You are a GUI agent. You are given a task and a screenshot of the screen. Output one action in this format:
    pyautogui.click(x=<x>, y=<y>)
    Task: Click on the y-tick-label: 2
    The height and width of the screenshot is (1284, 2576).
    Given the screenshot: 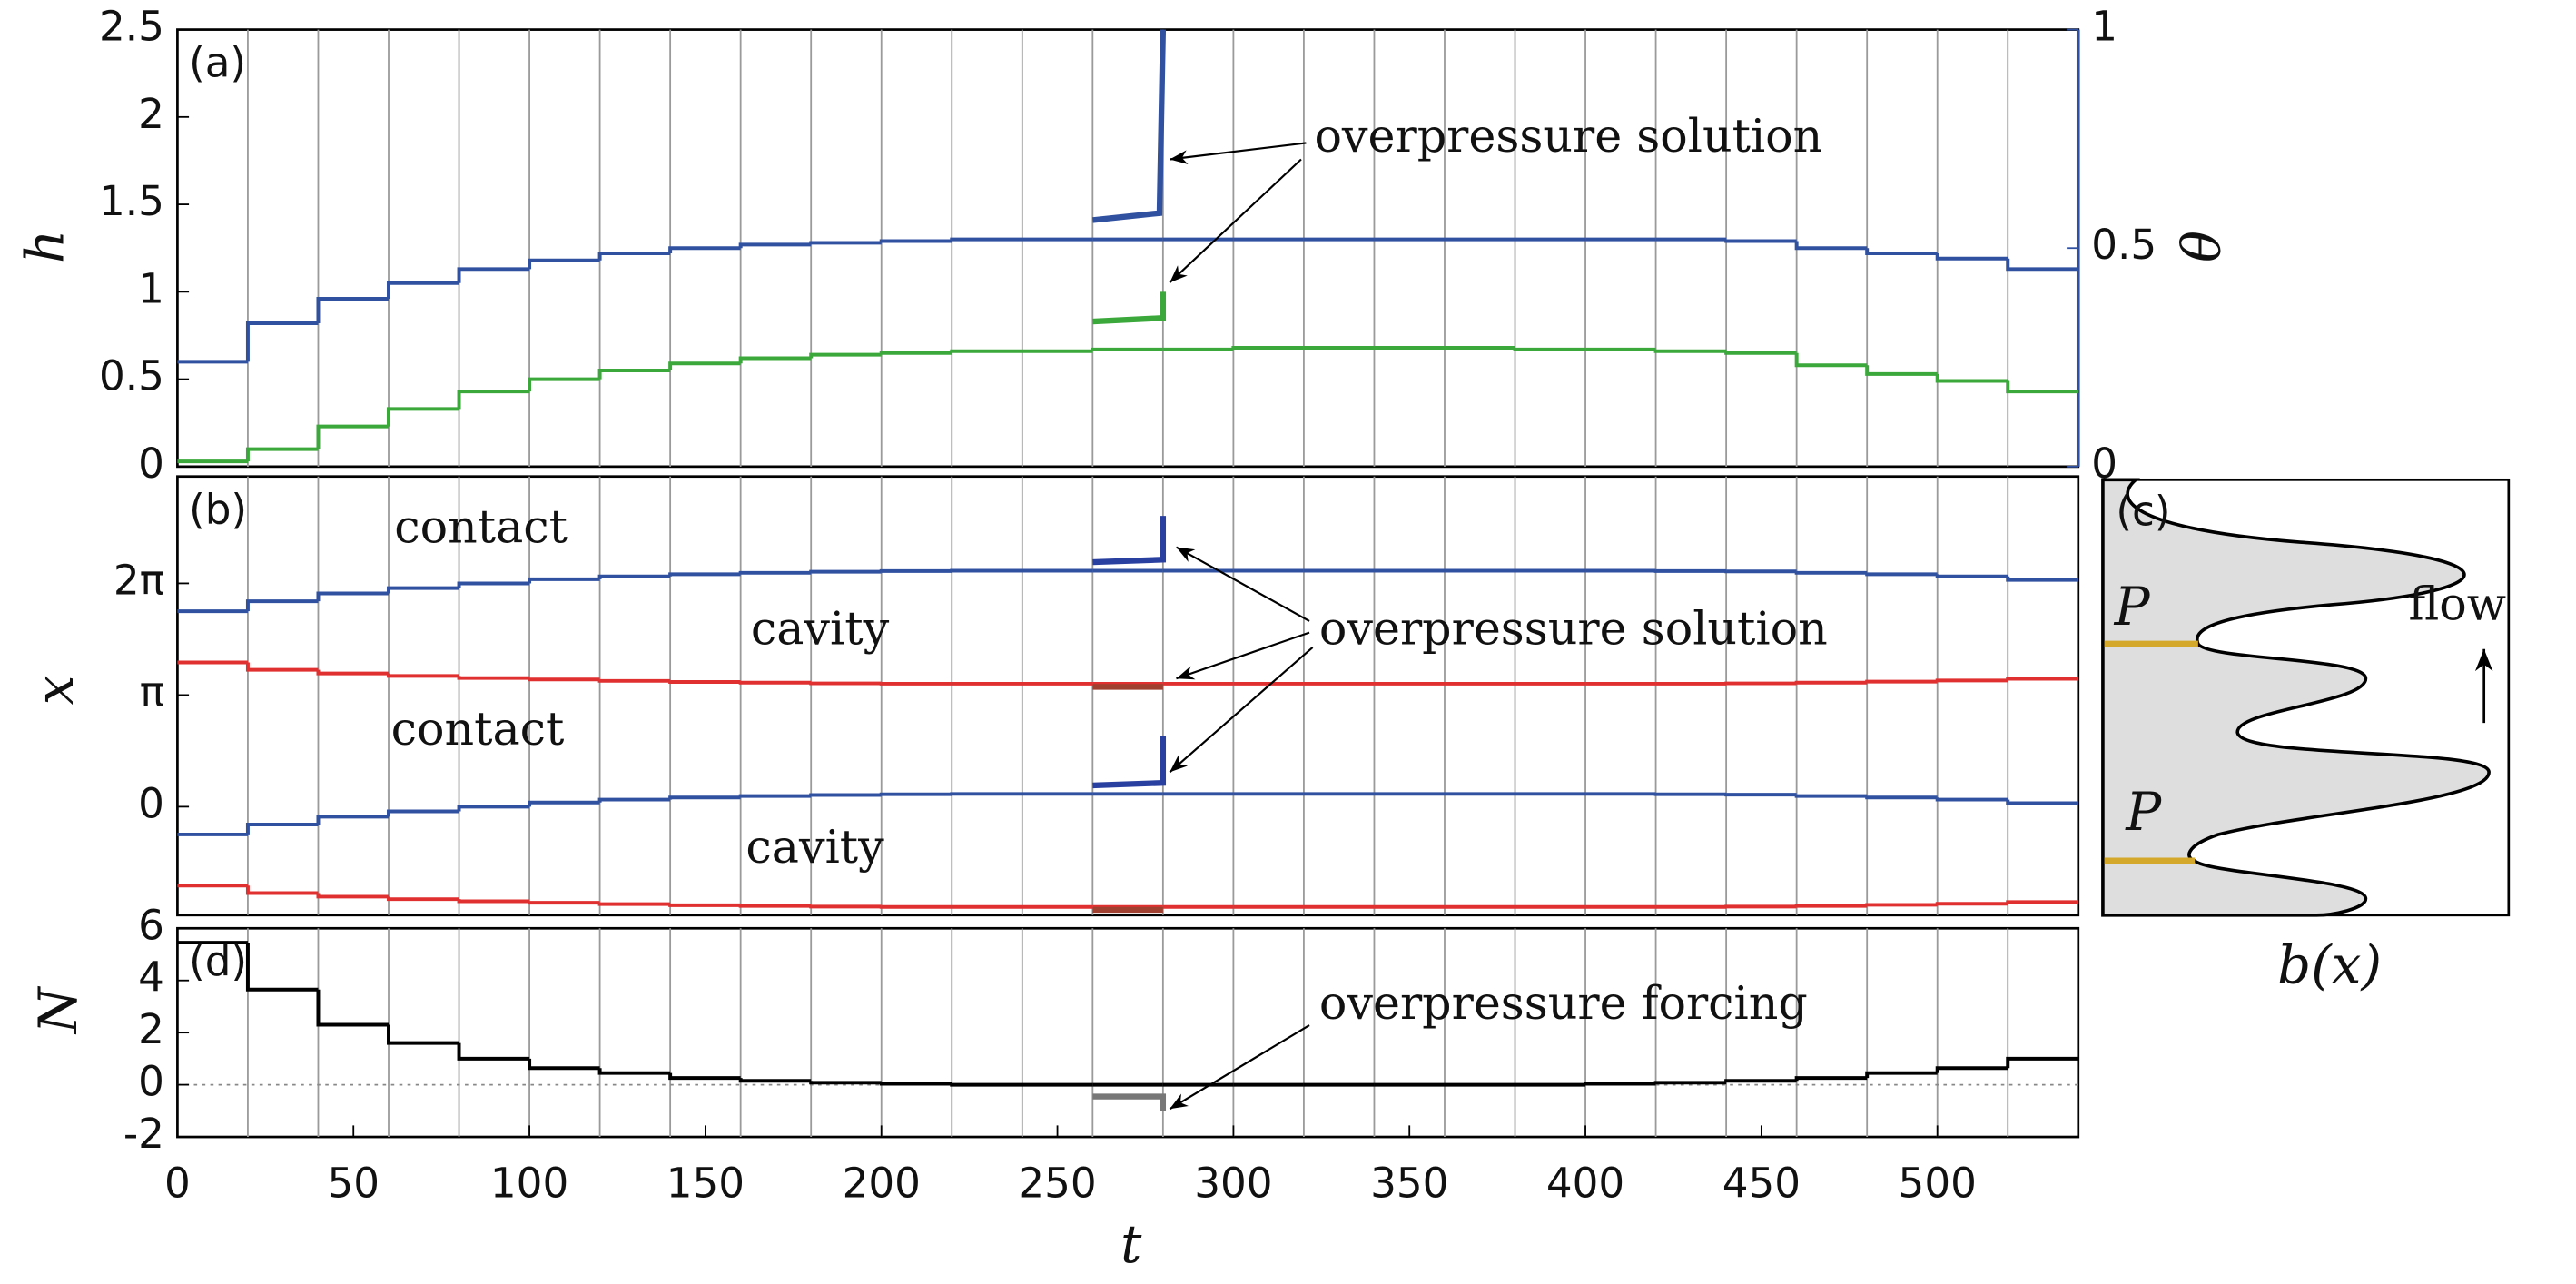 What is the action you would take?
    pyautogui.click(x=151, y=1029)
    